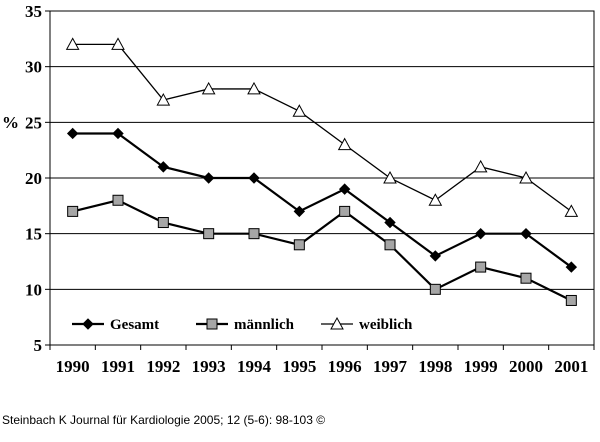  Describe the element at coordinates (33, 289) in the screenshot. I see `y-tick-label: 10` at that location.